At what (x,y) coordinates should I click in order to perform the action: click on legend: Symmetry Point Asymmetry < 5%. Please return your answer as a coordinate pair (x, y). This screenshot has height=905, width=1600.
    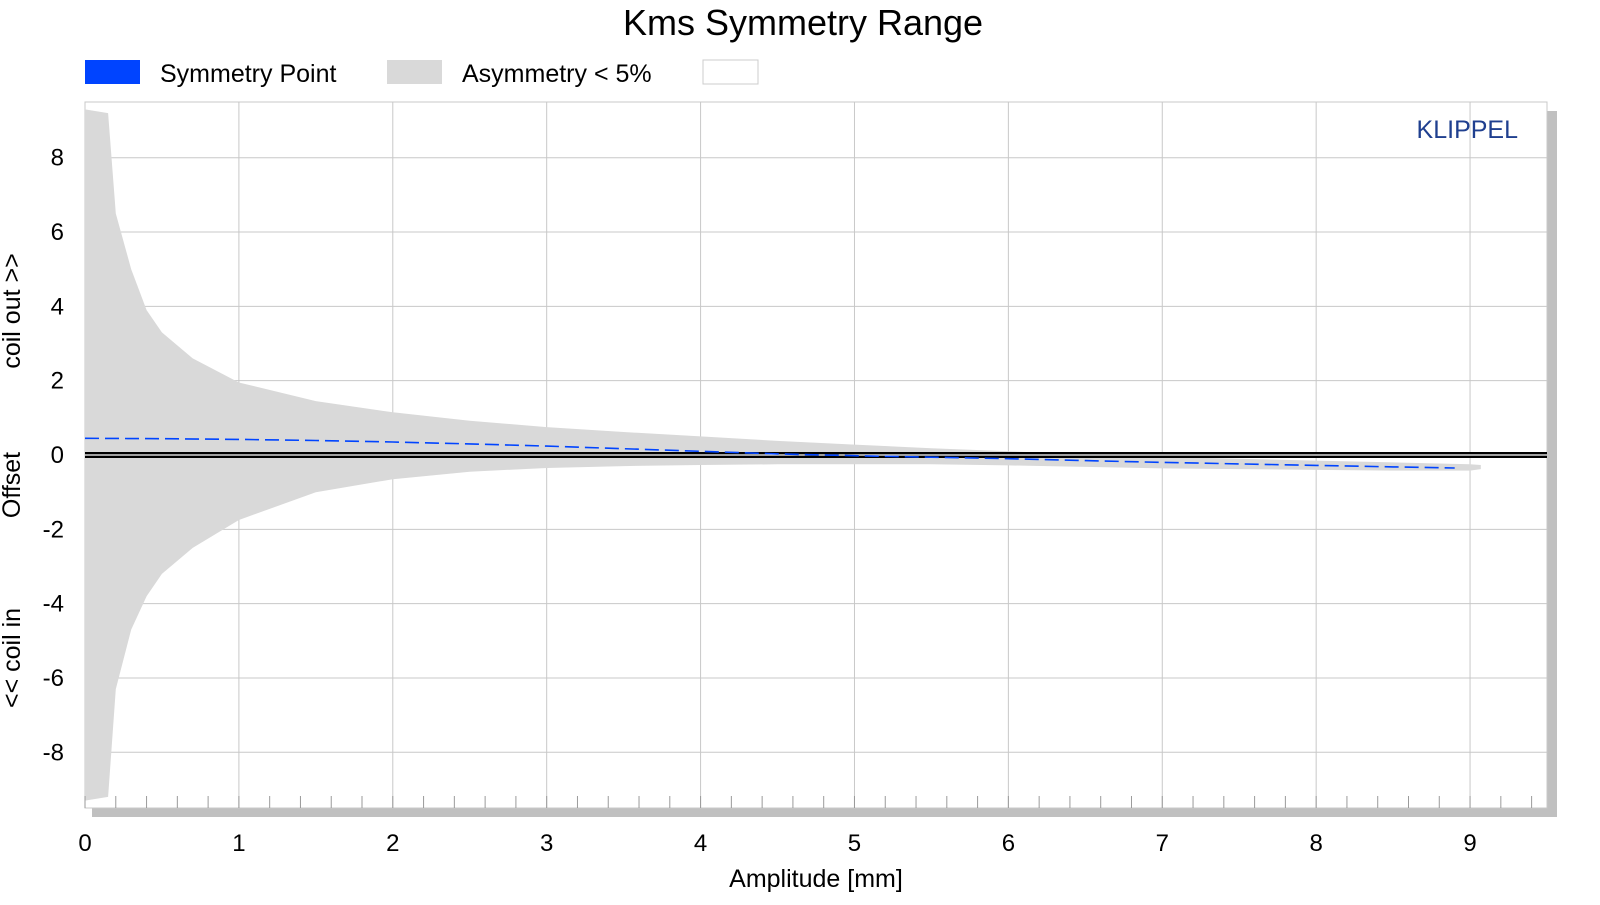
    Looking at the image, I should click on (422, 73).